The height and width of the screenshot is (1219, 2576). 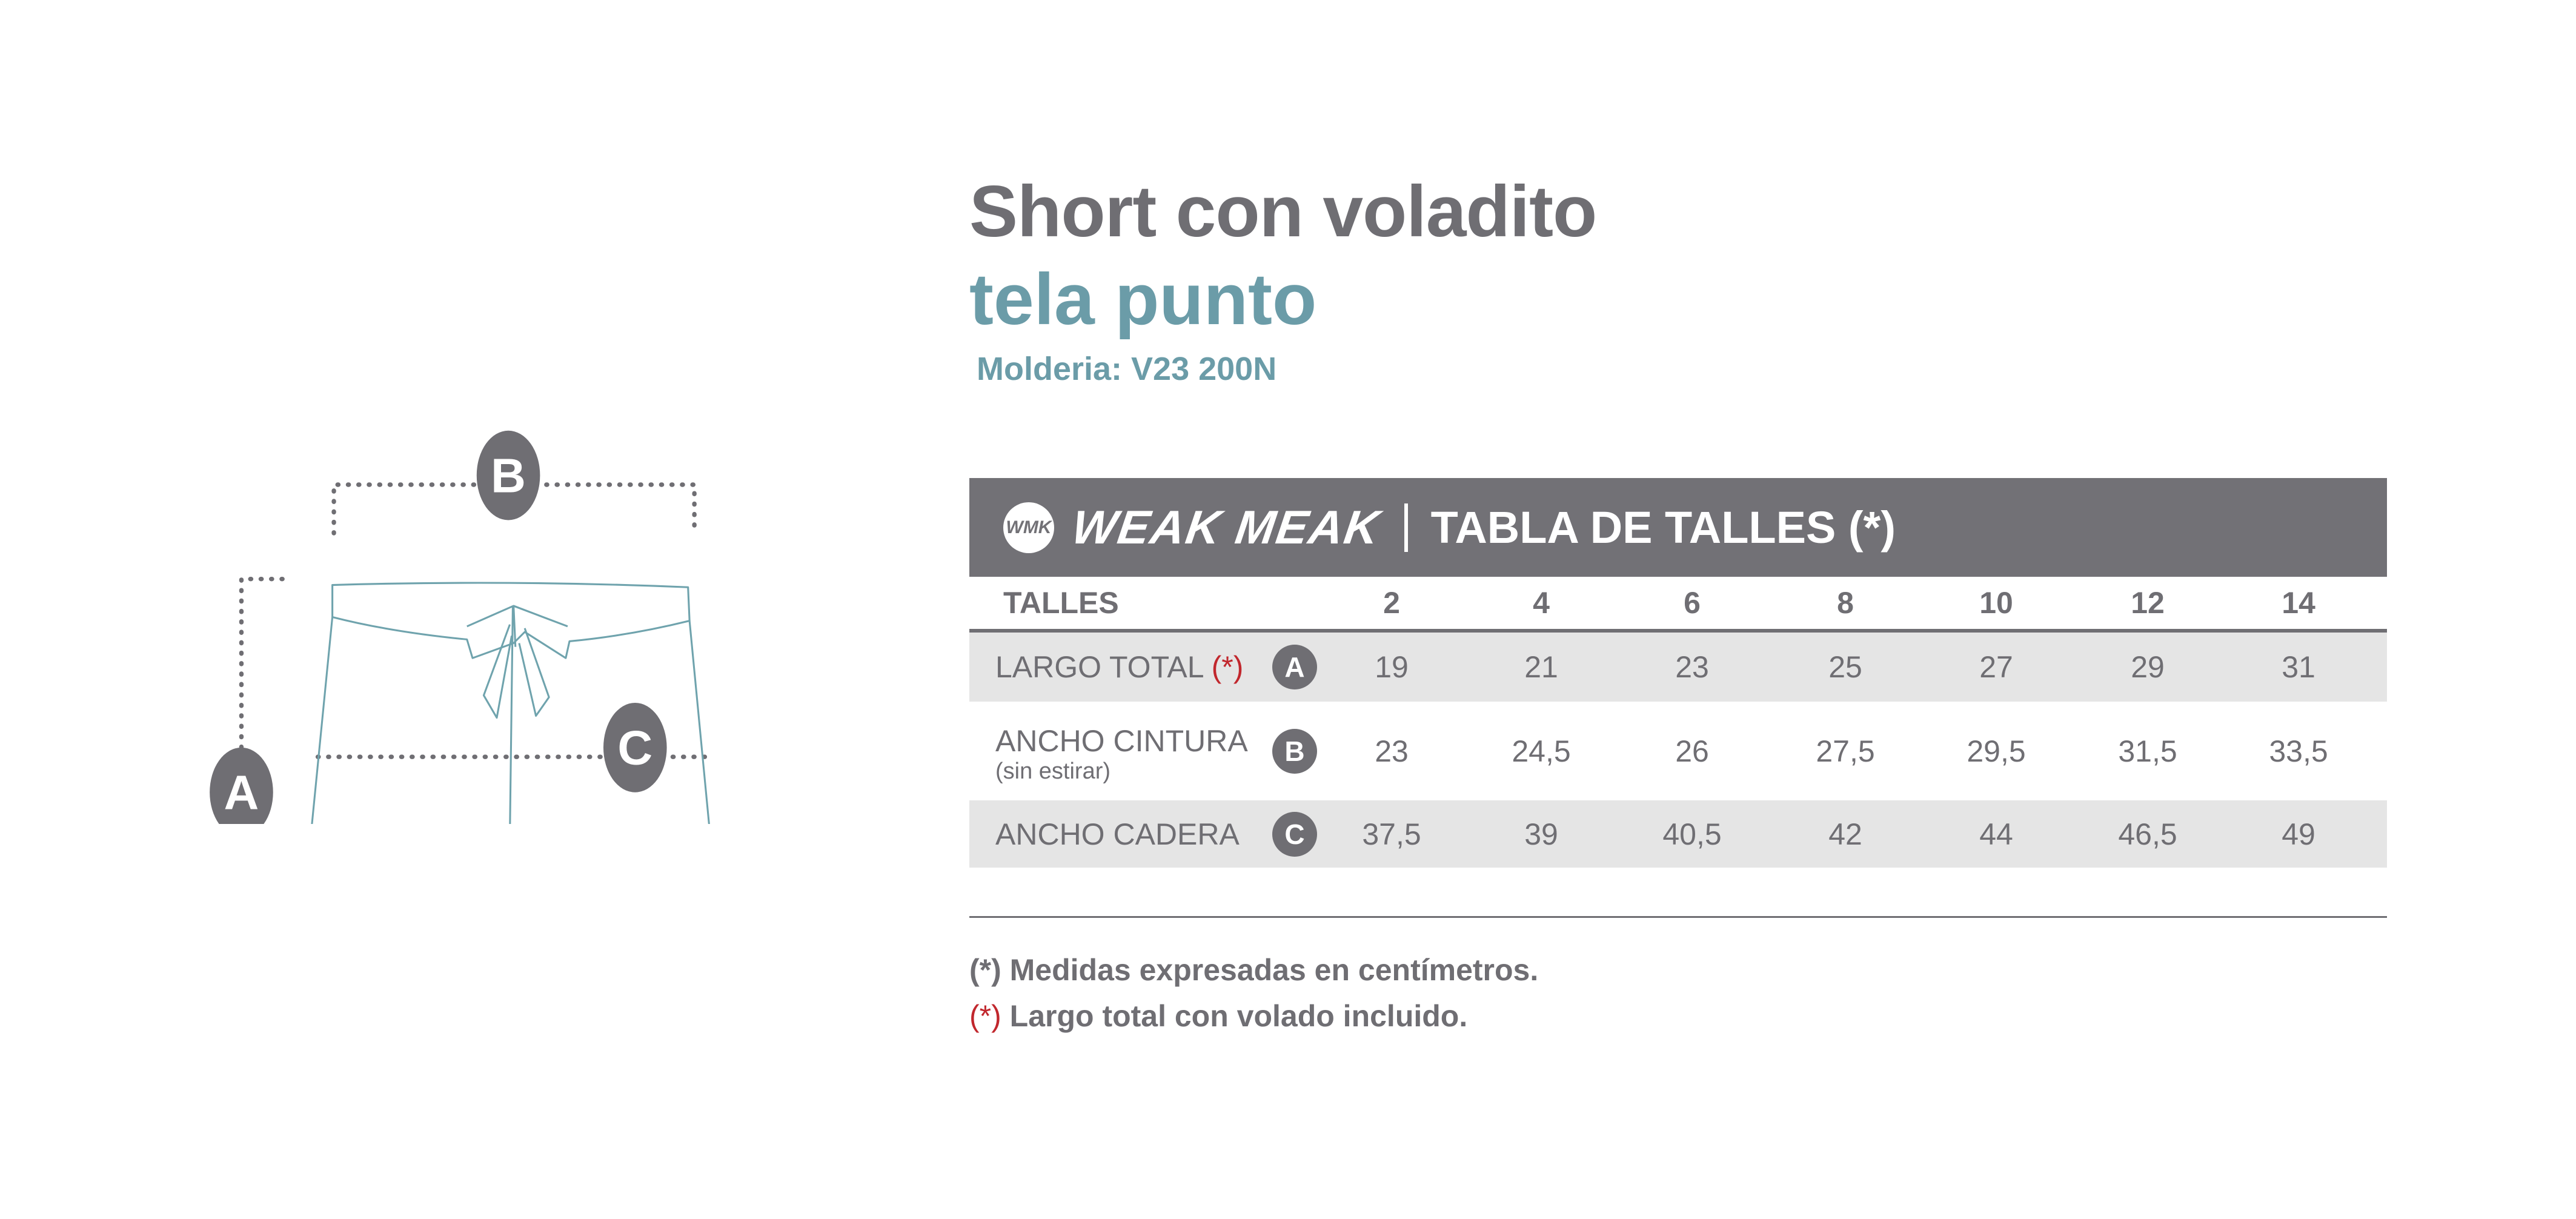 What do you see at coordinates (1127, 369) in the screenshot?
I see `pattern-code: Molderia: V23 200N` at bounding box center [1127, 369].